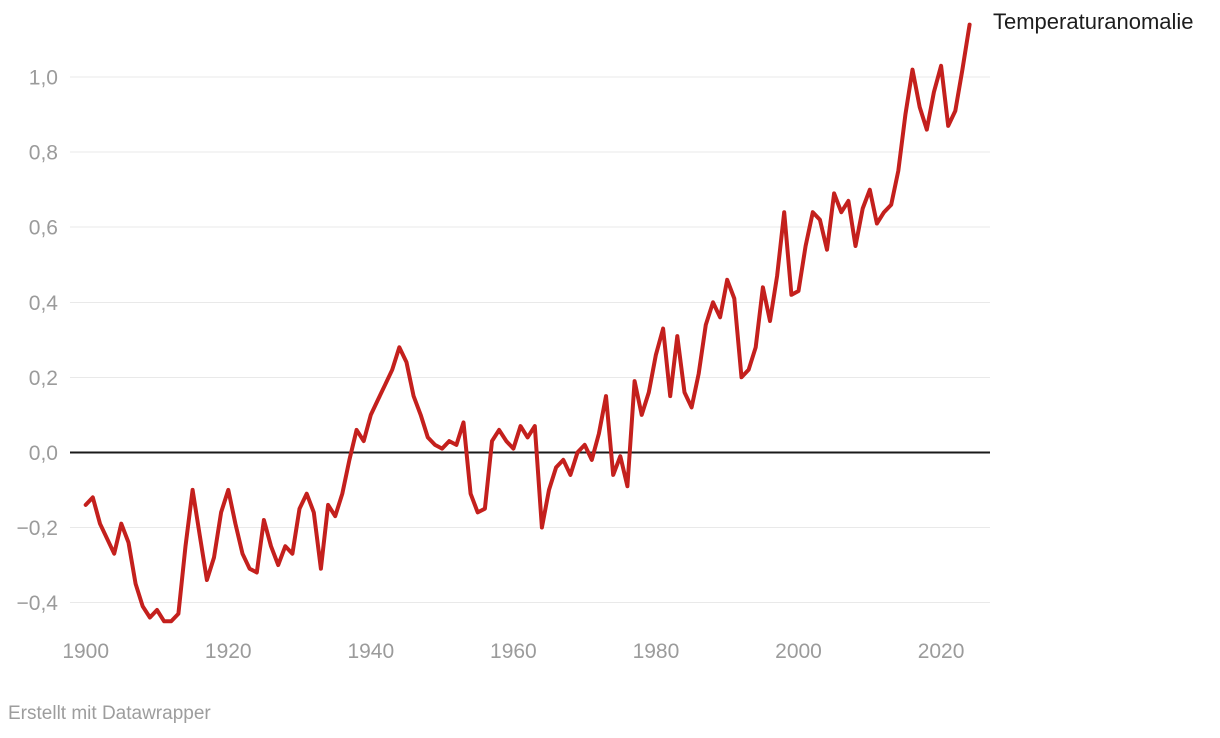 The width and height of the screenshot is (1220, 738). I want to click on y-tick-label: −0,2, so click(37, 528).